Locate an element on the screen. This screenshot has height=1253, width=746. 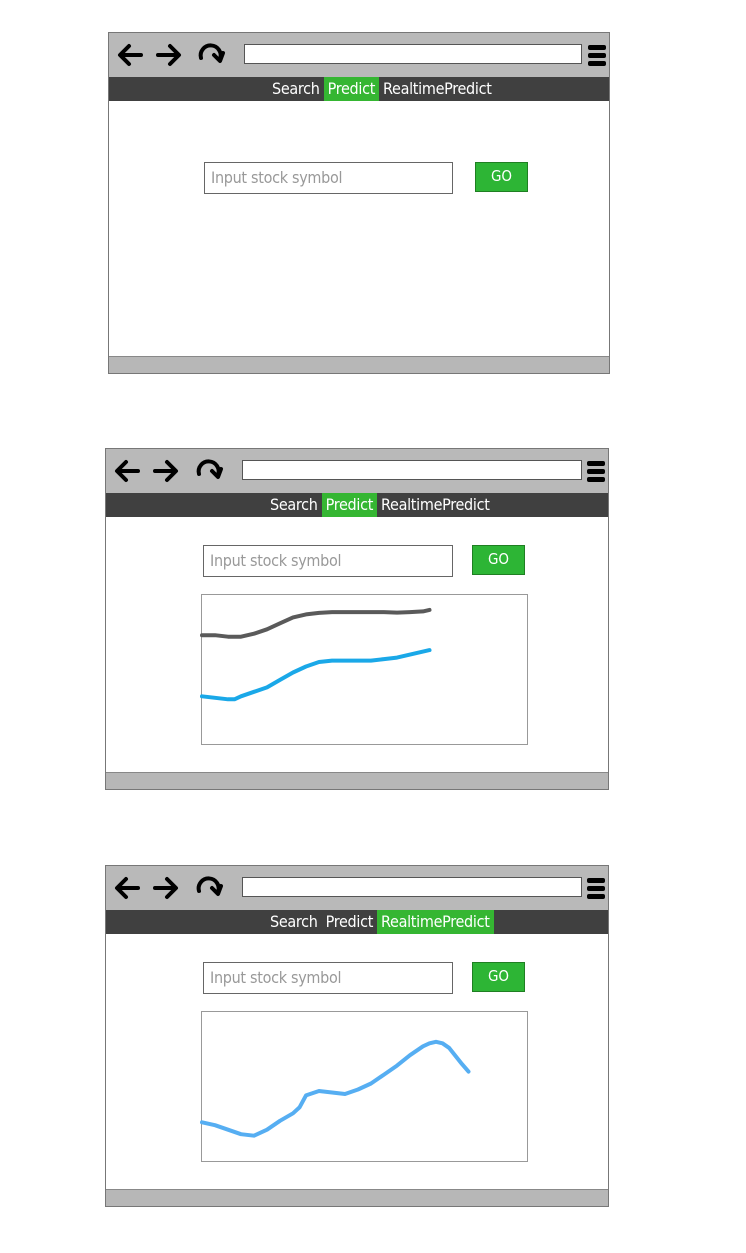
realtime-chart-plot is located at coordinates (335, 1088).